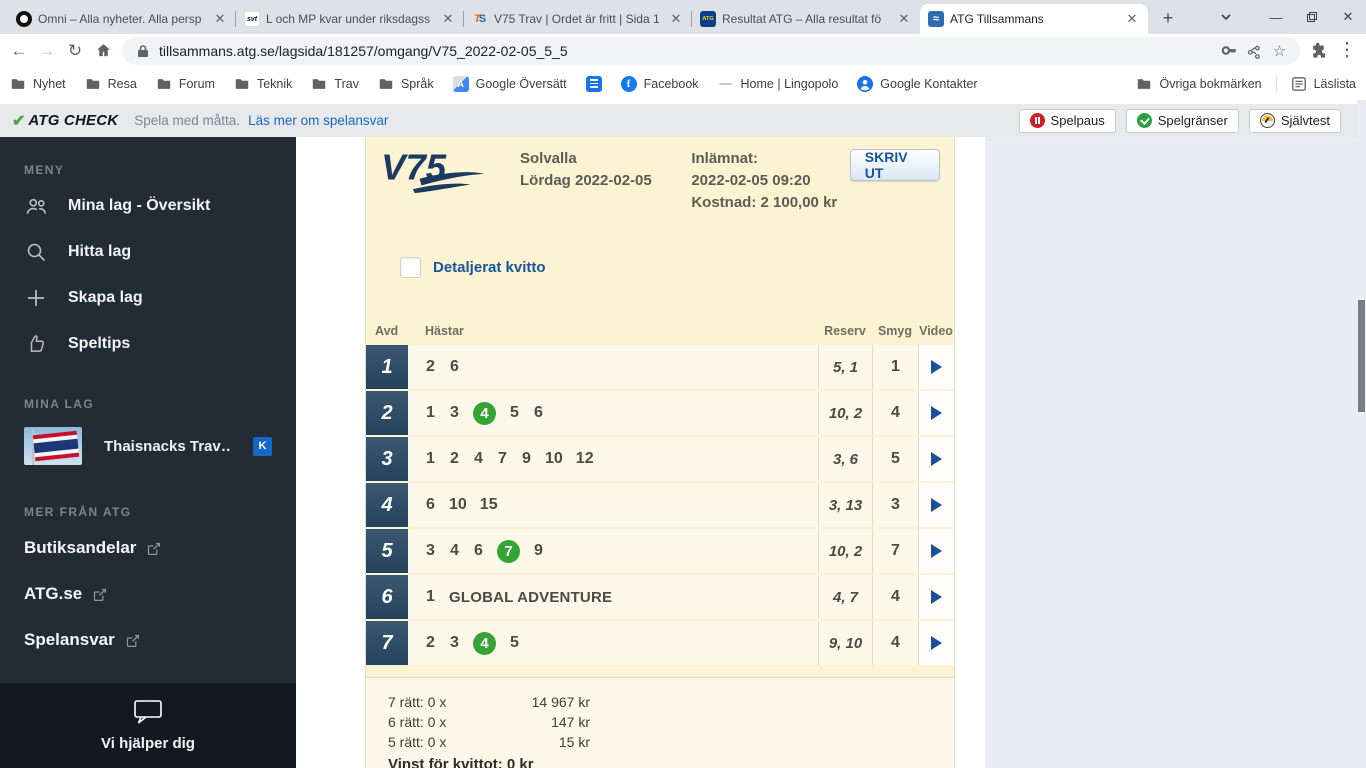 The height and width of the screenshot is (768, 1366). What do you see at coordinates (103, 51) in the screenshot?
I see `home-button` at bounding box center [103, 51].